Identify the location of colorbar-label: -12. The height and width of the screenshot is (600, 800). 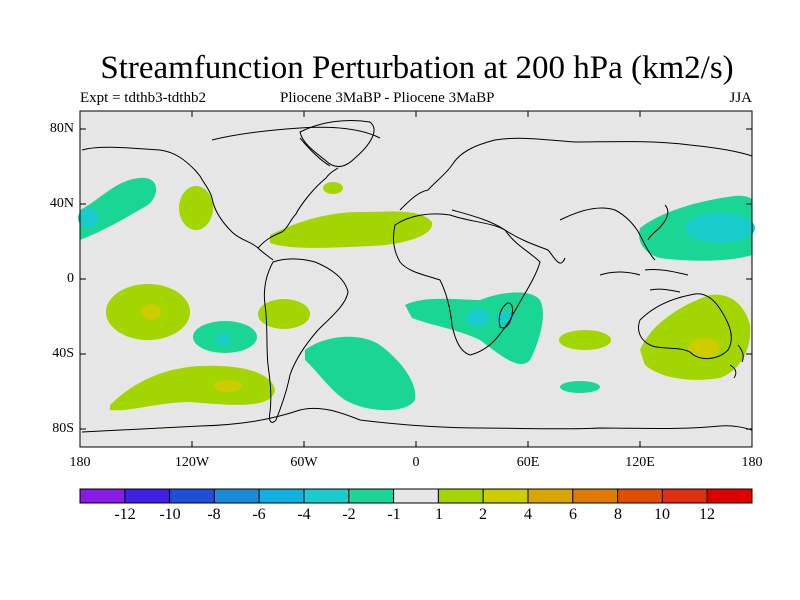
(125, 514).